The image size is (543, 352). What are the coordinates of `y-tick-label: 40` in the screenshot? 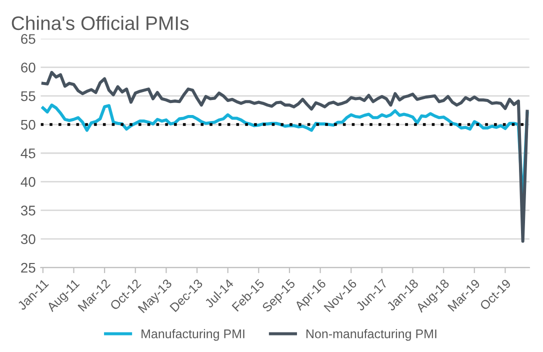 It's located at (28, 182).